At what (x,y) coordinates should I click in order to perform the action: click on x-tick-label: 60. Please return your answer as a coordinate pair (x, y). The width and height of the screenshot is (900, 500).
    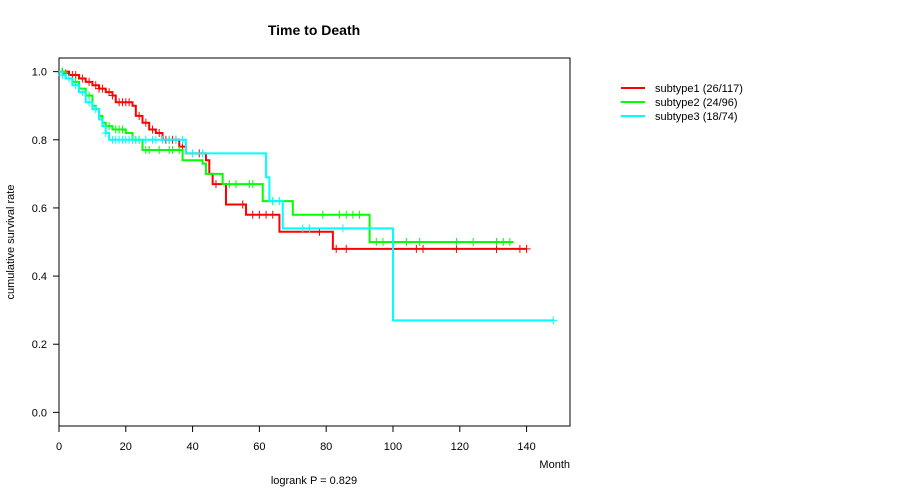
    Looking at the image, I should click on (259, 447).